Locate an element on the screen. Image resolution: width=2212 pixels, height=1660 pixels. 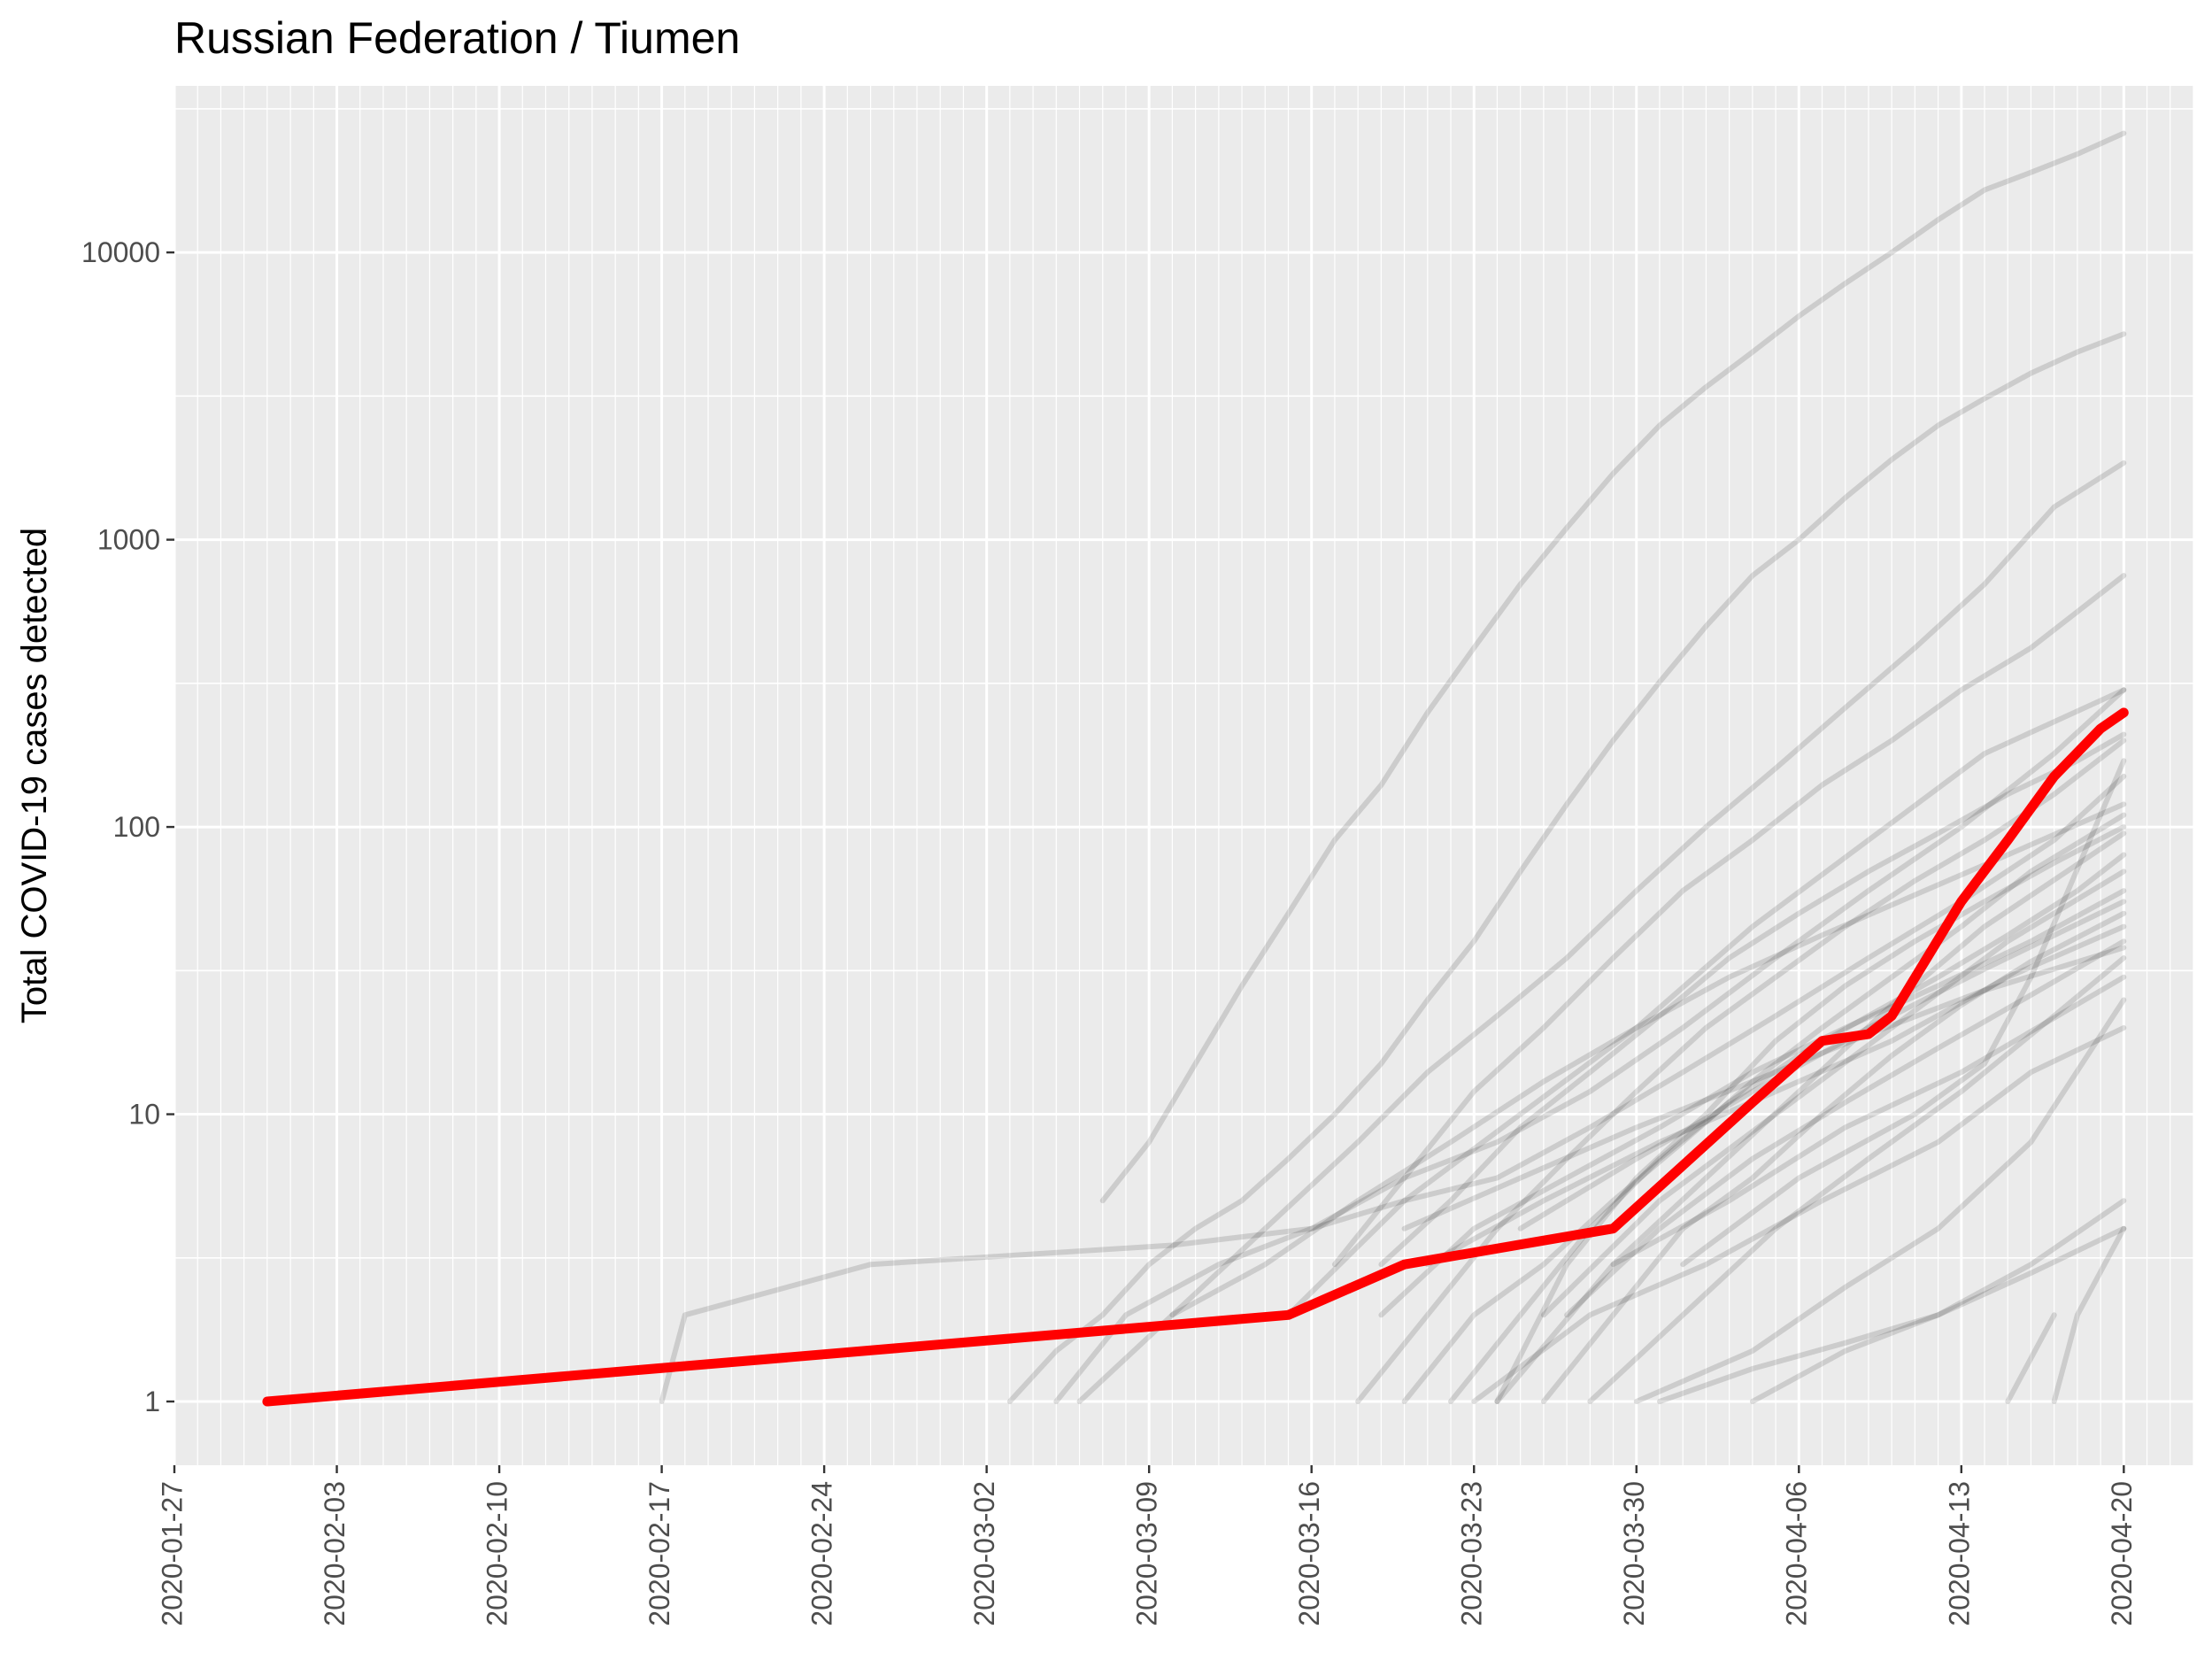
y-tick-label: 10 is located at coordinates (144, 1115).